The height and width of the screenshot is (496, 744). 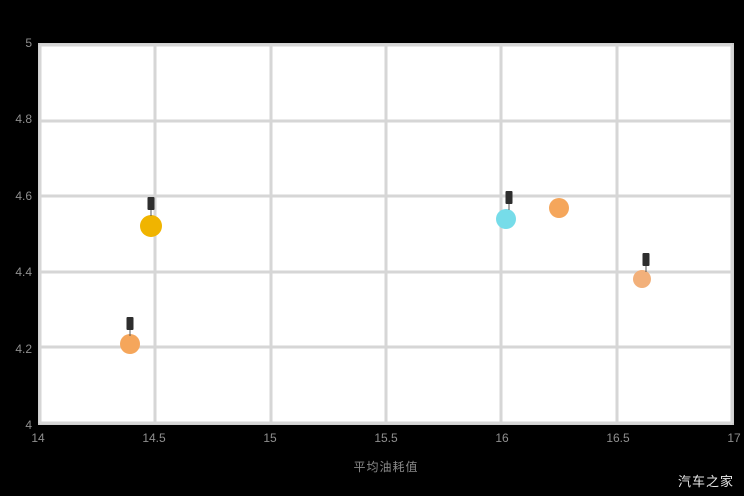 I want to click on x-tick-label: 16, so click(x=502, y=438).